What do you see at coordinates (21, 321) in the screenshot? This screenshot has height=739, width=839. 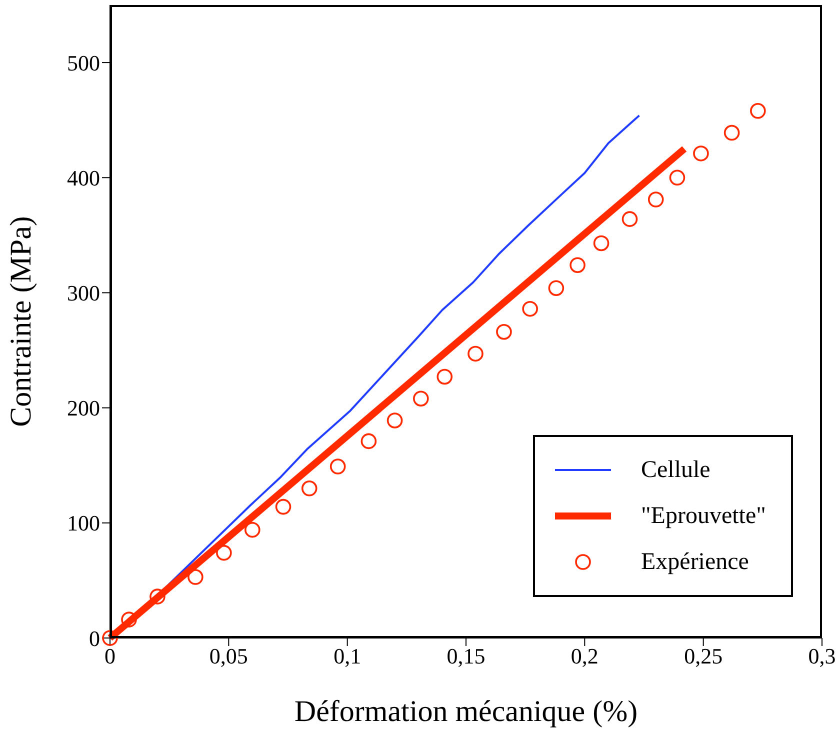 I see `y-axis-title: Contrainte (MPa)` at bounding box center [21, 321].